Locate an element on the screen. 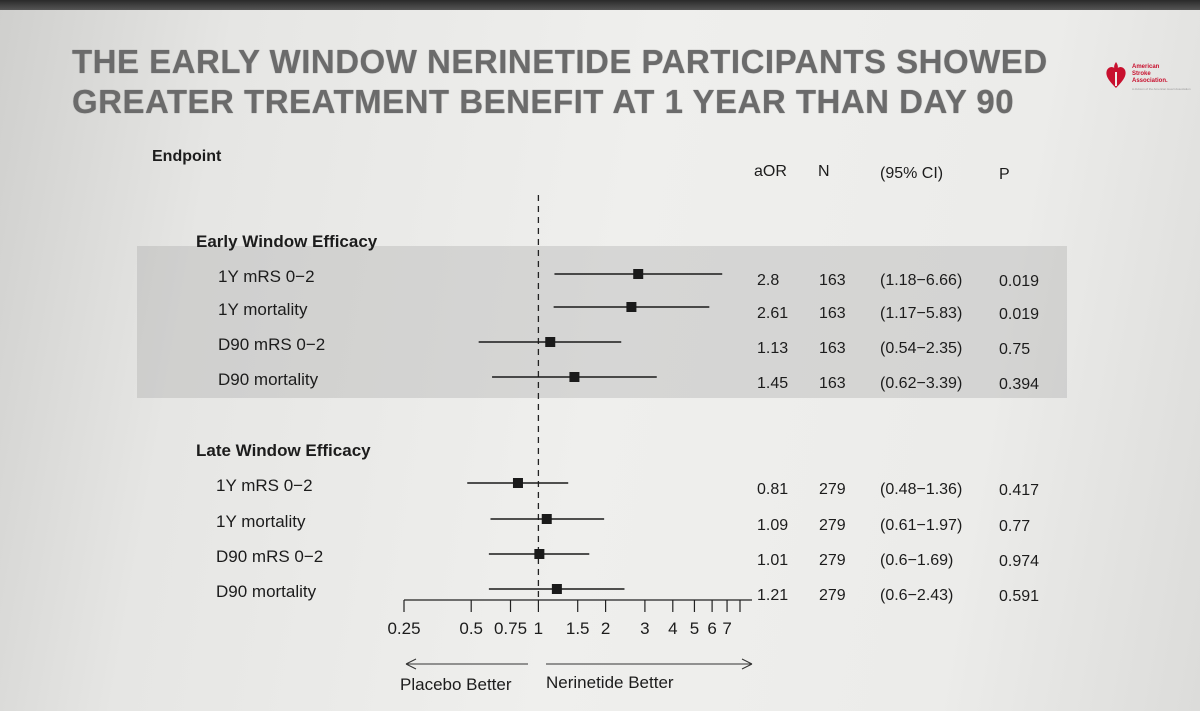 This screenshot has height=711, width=1200. group-label: Late Window Efficacy is located at coordinates (283, 450).